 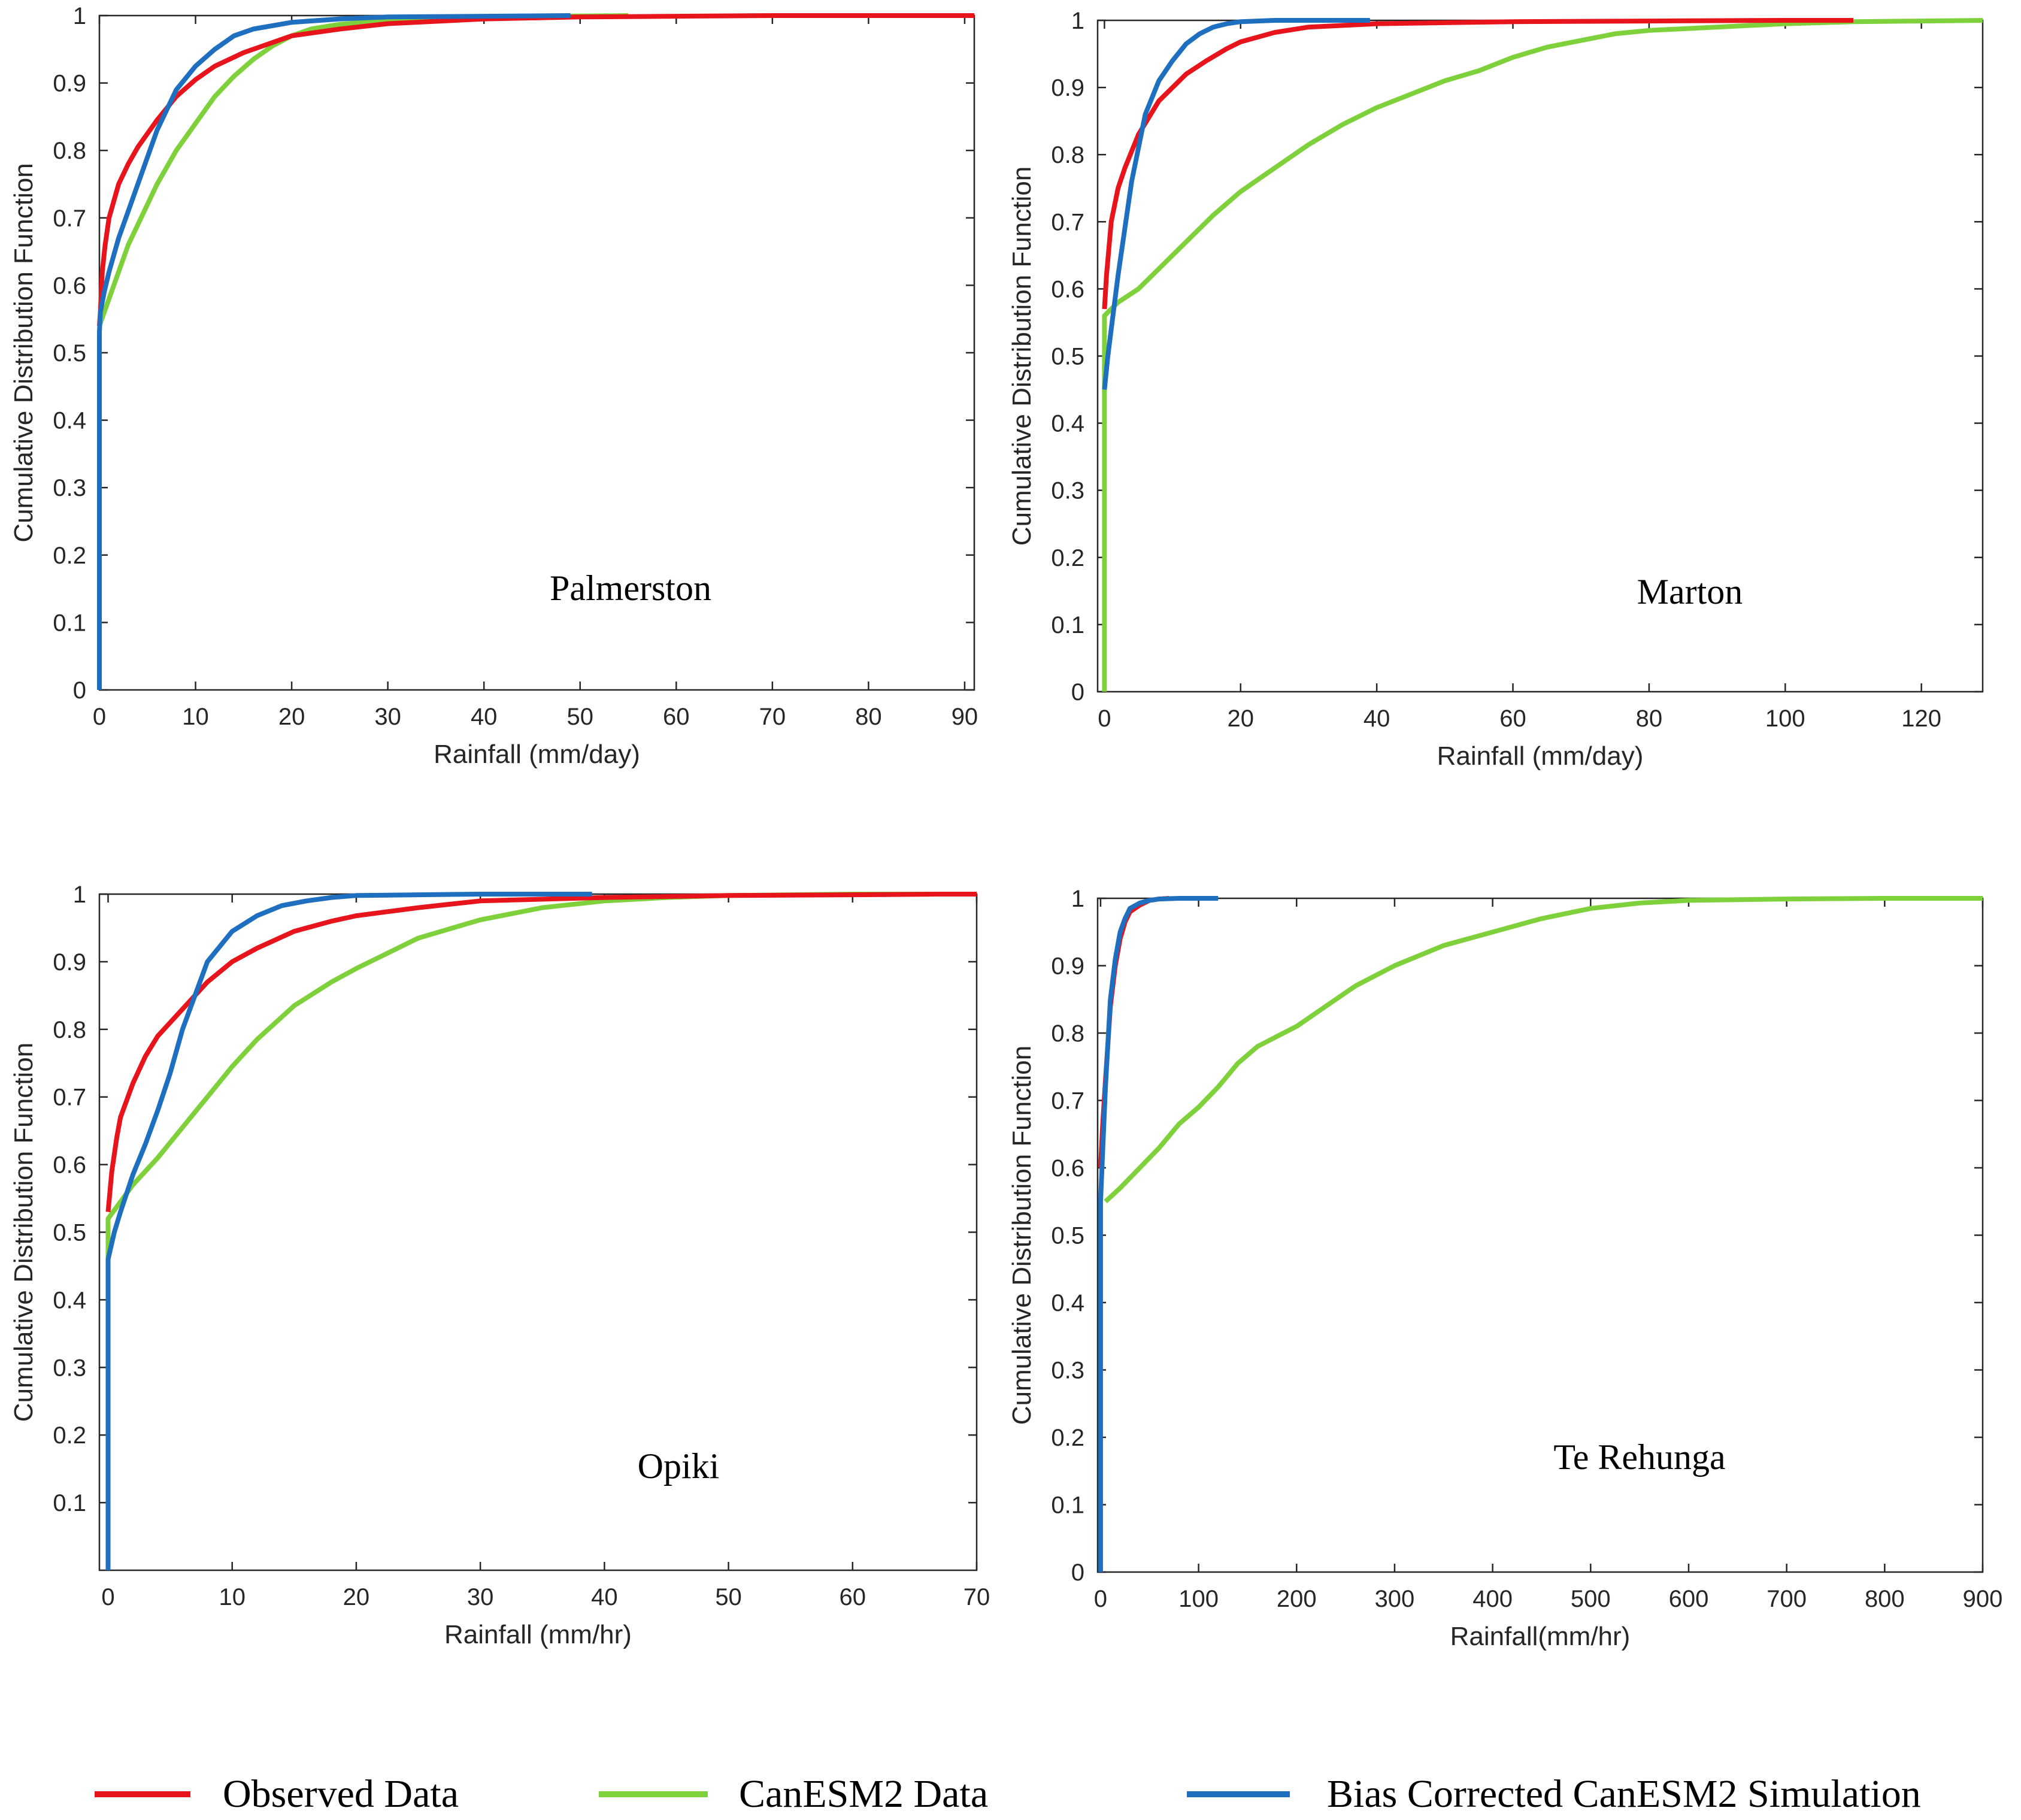 What do you see at coordinates (1395, 1599) in the screenshot?
I see `x-tick-label: 300` at bounding box center [1395, 1599].